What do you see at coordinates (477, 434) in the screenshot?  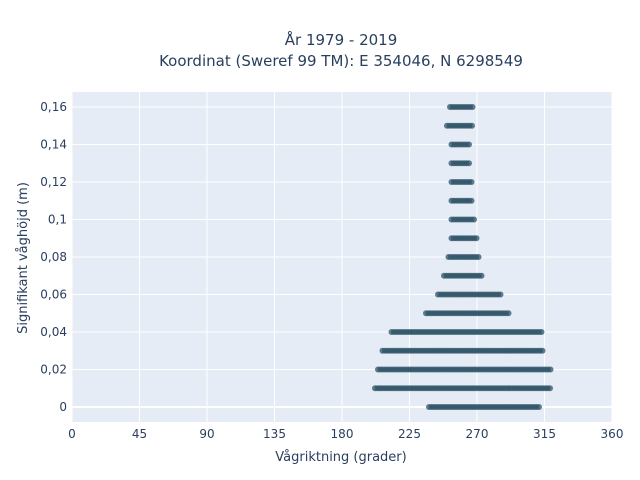 I see `x-tick-label: 270` at bounding box center [477, 434].